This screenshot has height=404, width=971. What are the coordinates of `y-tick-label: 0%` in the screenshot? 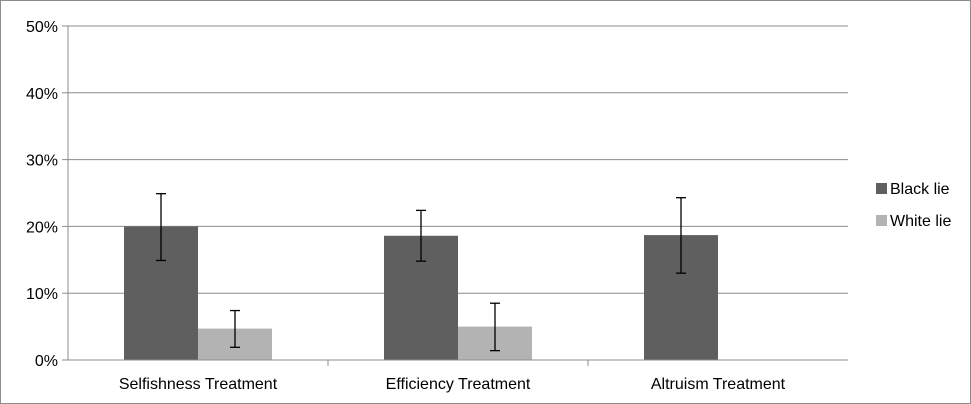 It's located at (46, 361).